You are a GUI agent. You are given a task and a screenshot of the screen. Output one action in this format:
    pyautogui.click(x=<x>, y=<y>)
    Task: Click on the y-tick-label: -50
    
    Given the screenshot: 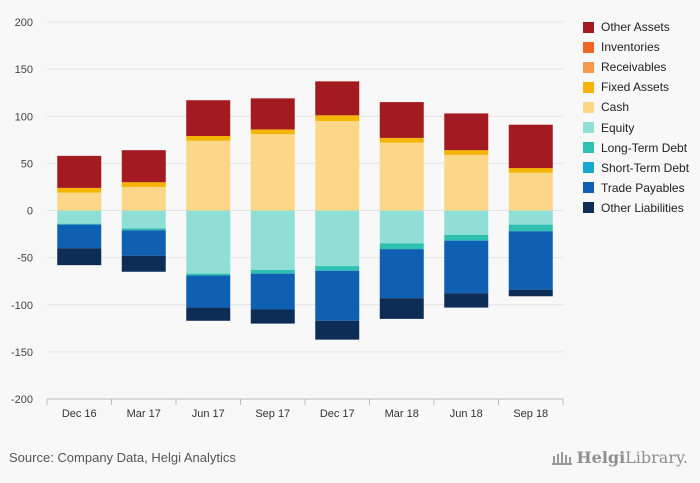 What is the action you would take?
    pyautogui.click(x=25, y=259)
    